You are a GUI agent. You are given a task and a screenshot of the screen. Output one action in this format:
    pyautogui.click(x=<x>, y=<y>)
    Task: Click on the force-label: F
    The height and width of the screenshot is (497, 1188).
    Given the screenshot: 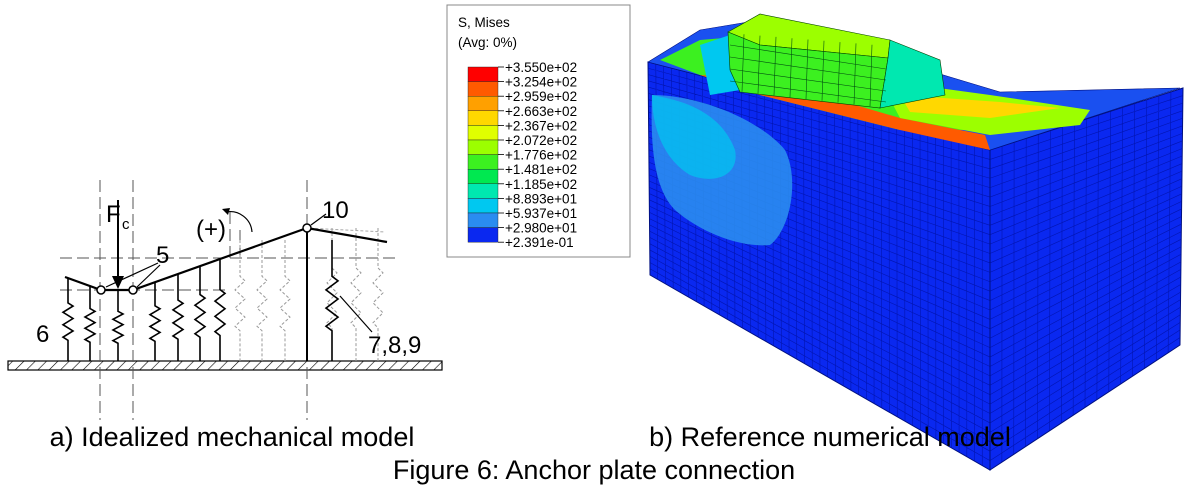 What is the action you would take?
    pyautogui.click(x=113, y=214)
    